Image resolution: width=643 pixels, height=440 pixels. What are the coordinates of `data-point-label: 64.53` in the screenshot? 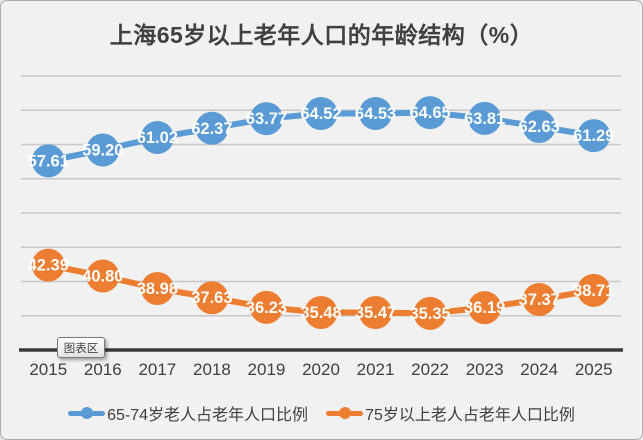 It's located at (375, 114).